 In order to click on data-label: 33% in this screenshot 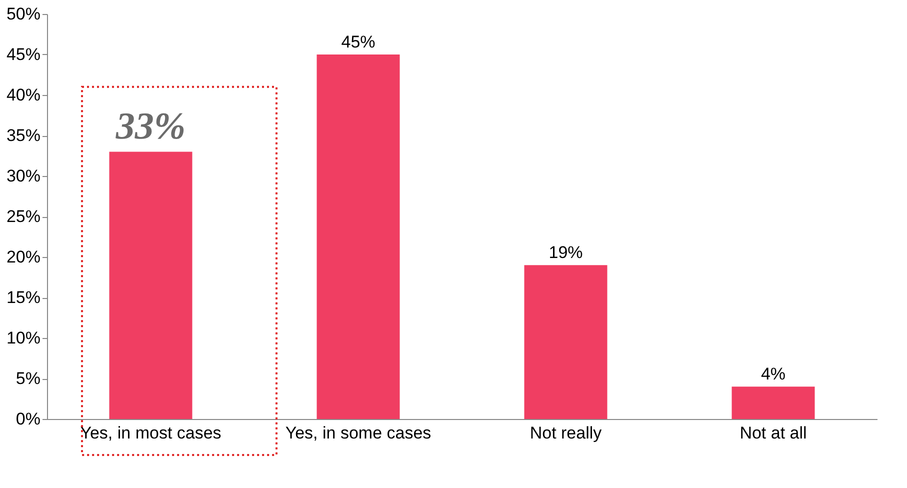, I will do `click(150, 127)`.